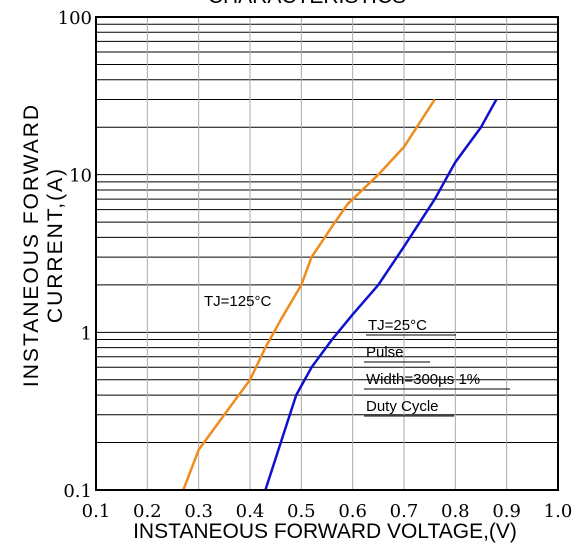 This screenshot has height=550, width=579. What do you see at coordinates (147, 511) in the screenshot?
I see `x-tick-label: 0.2` at bounding box center [147, 511].